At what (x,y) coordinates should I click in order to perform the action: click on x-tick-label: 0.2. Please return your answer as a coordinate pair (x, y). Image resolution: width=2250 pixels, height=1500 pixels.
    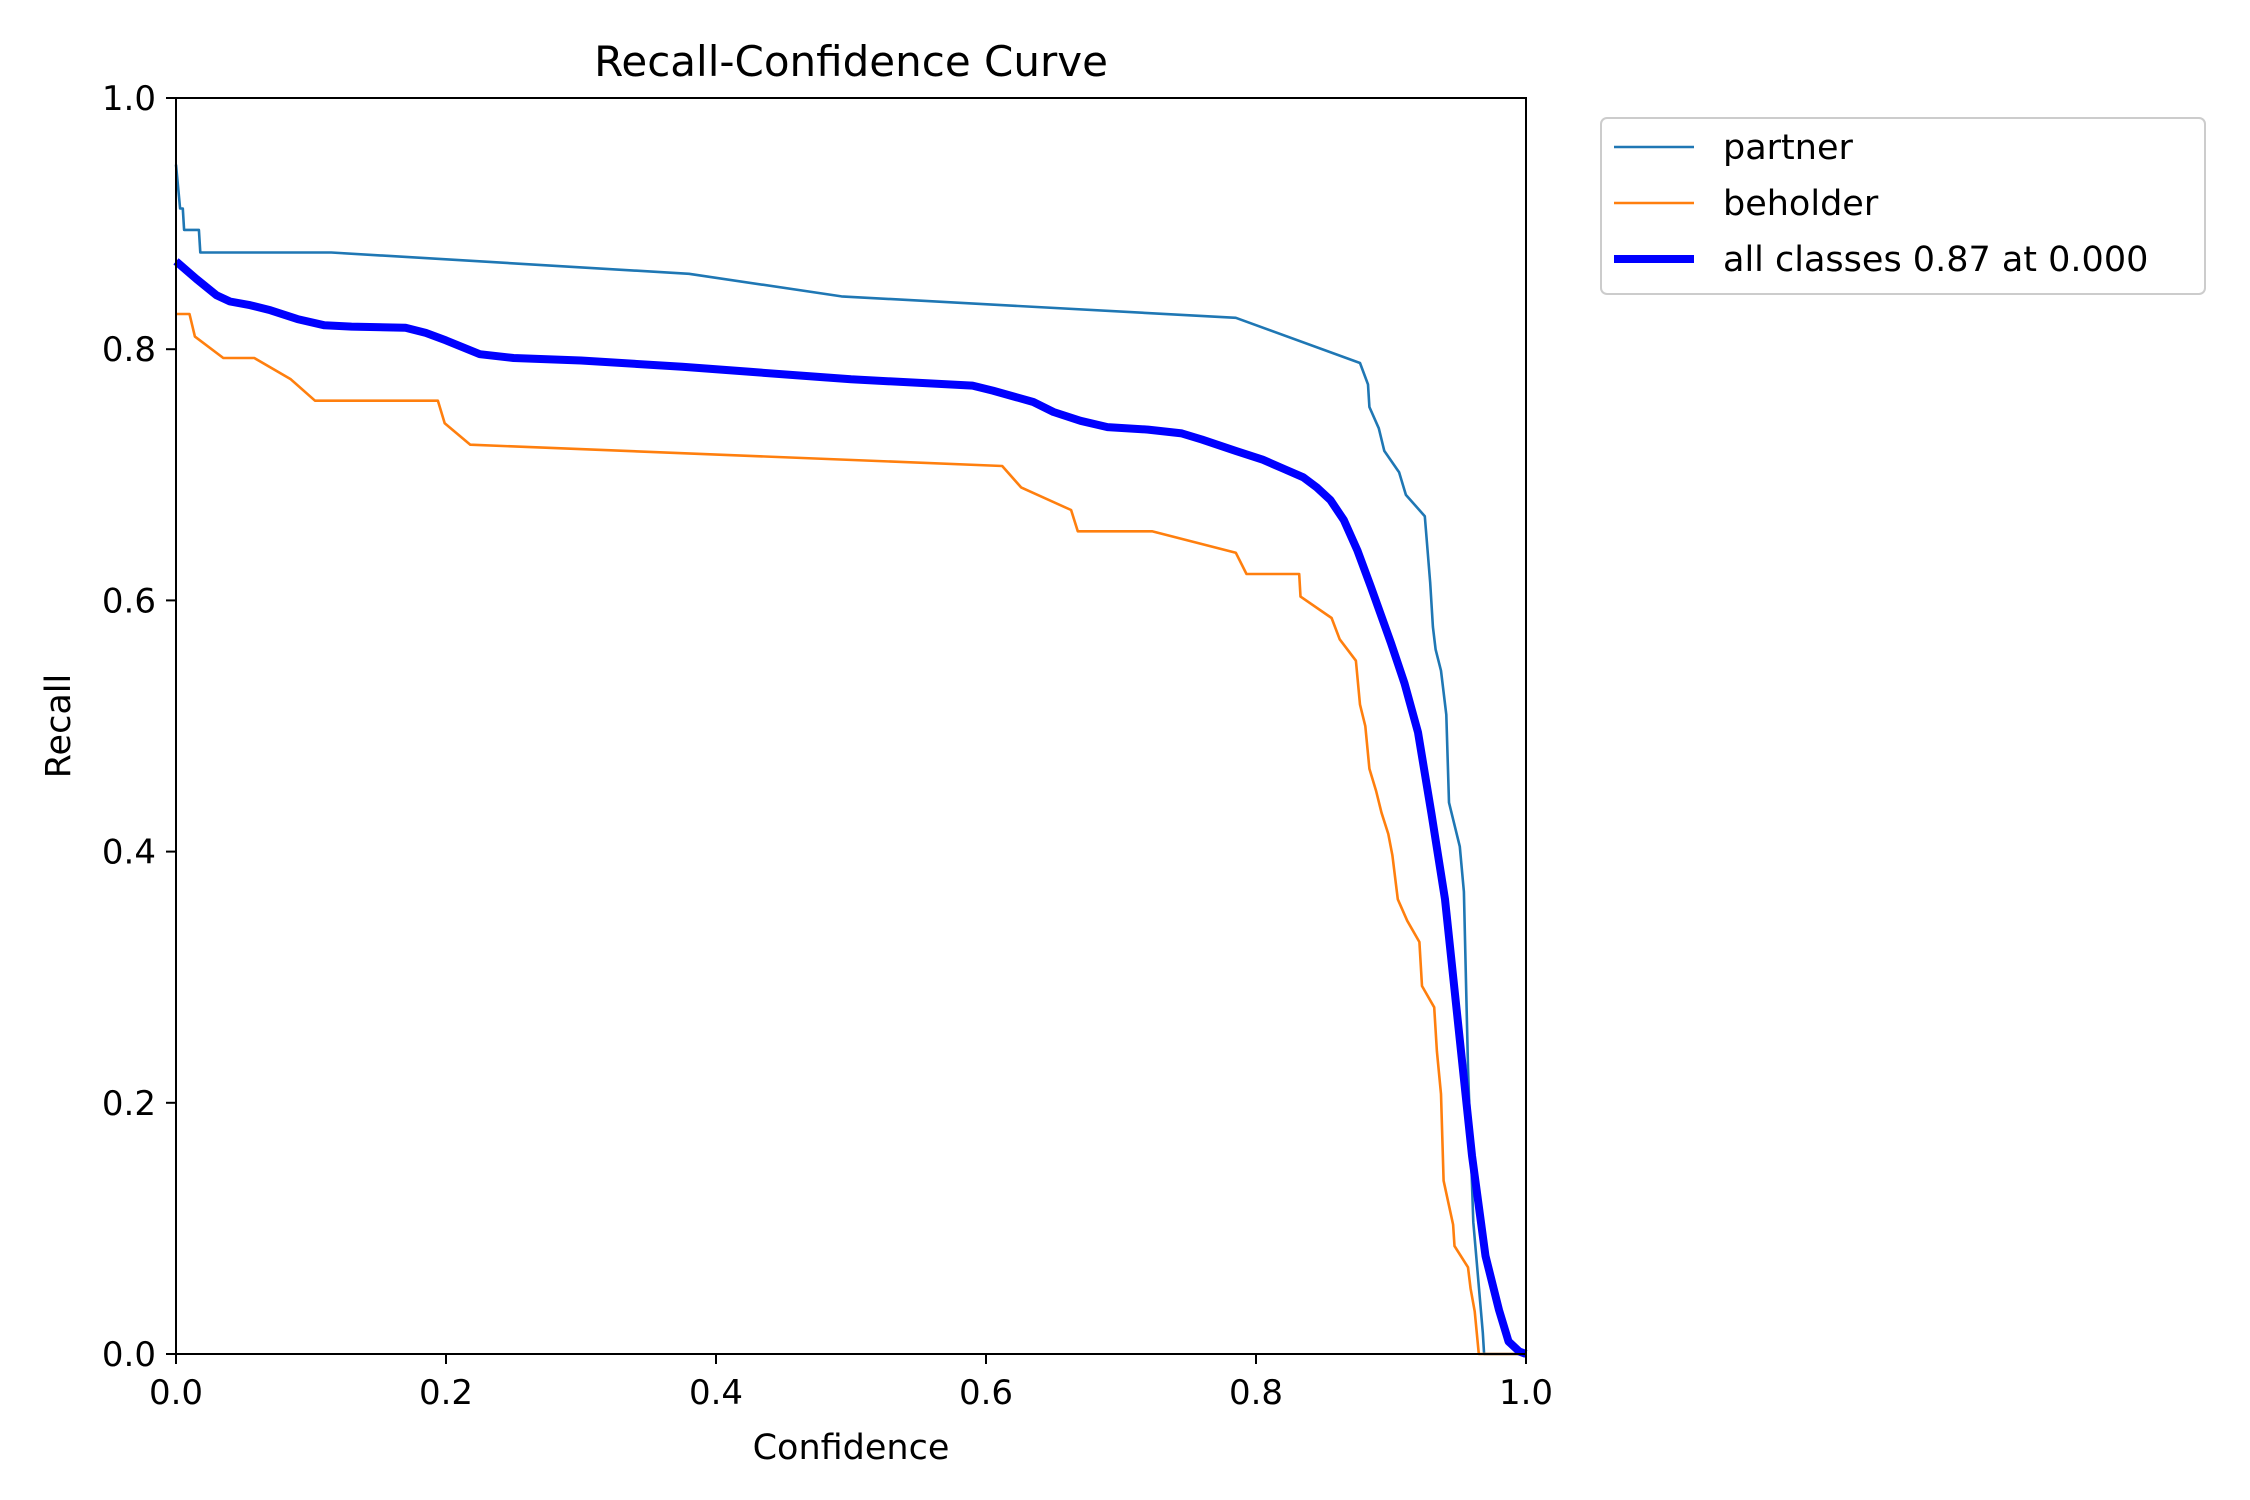
    Looking at the image, I should click on (446, 1393).